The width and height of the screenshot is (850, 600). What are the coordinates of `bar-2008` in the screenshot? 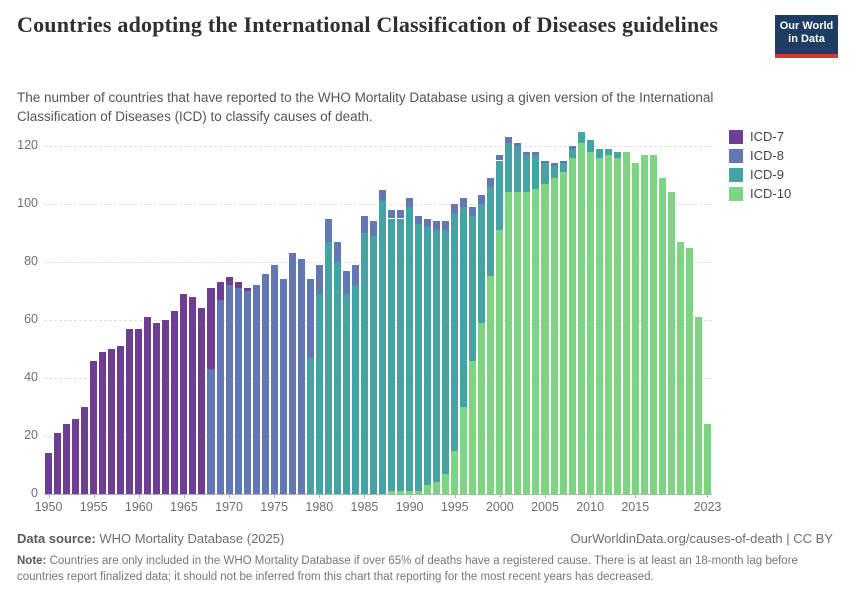 It's located at (572, 320).